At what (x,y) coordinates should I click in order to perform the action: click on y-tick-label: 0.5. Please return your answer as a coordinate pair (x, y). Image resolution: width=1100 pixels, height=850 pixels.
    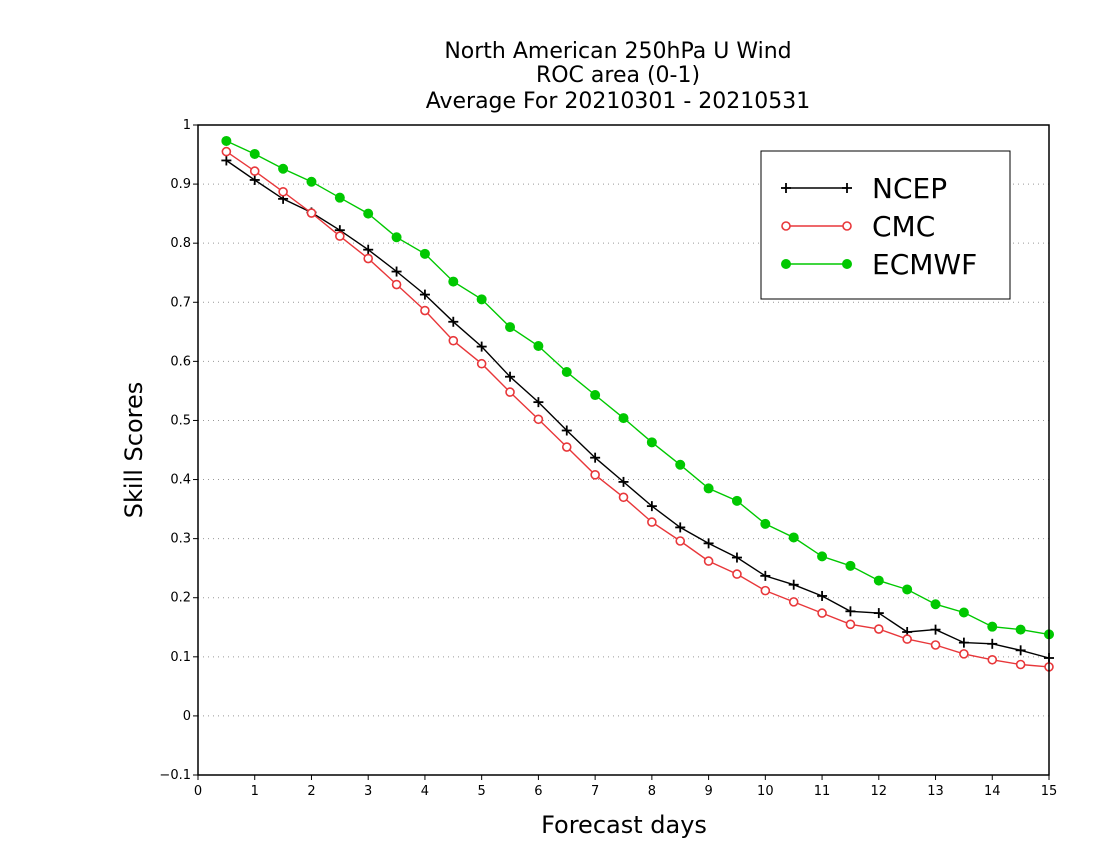
    Looking at the image, I should click on (180, 420).